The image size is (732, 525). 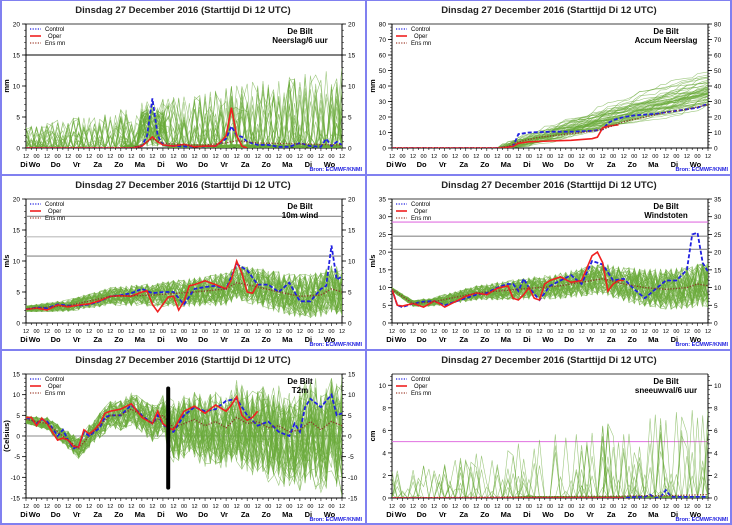 What do you see at coordinates (54, 37) in the screenshot?
I see `legend-label: Oper` at bounding box center [54, 37].